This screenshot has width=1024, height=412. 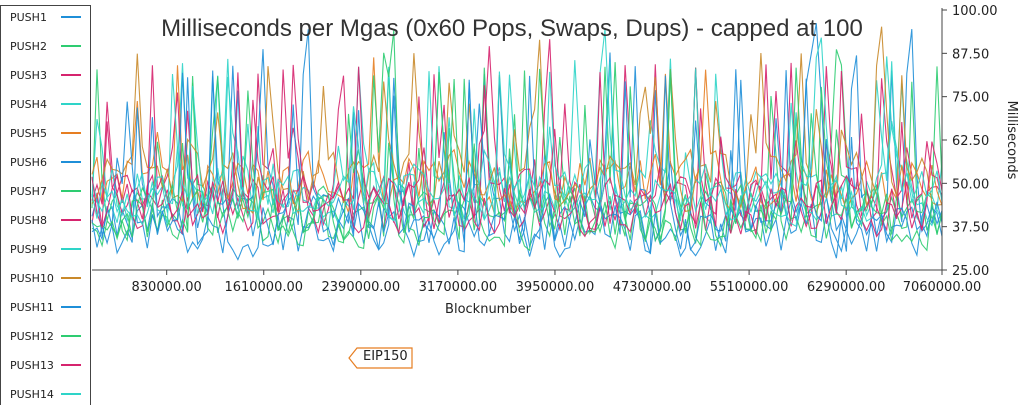 What do you see at coordinates (749, 287) in the screenshot?
I see `x-tick-label: 5510000.00` at bounding box center [749, 287].